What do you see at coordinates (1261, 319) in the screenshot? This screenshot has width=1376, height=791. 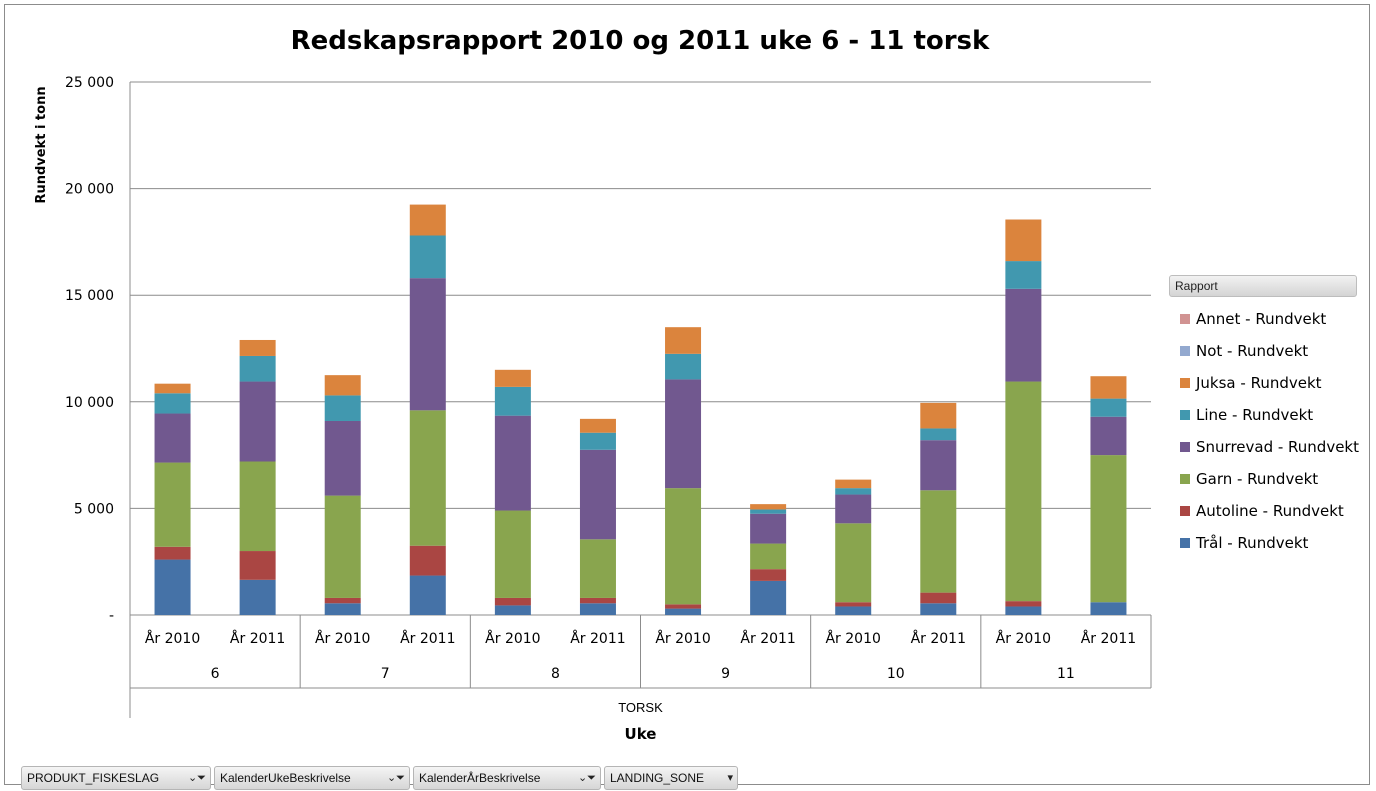 I see `legend-label: Annet - Rundvekt` at bounding box center [1261, 319].